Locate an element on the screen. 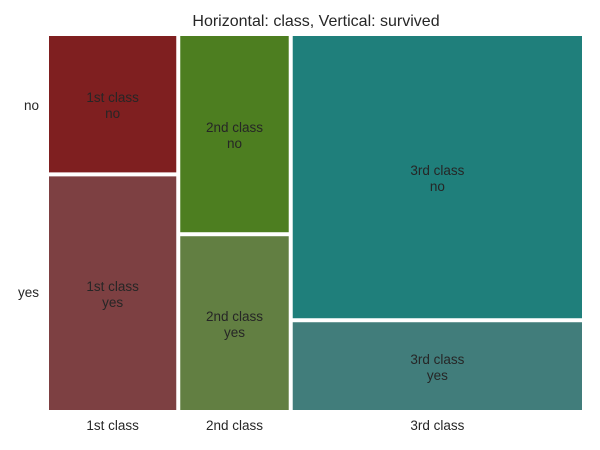 The image size is (600, 450). x-tick-label-1st-class: 1st class is located at coordinates (112, 425).